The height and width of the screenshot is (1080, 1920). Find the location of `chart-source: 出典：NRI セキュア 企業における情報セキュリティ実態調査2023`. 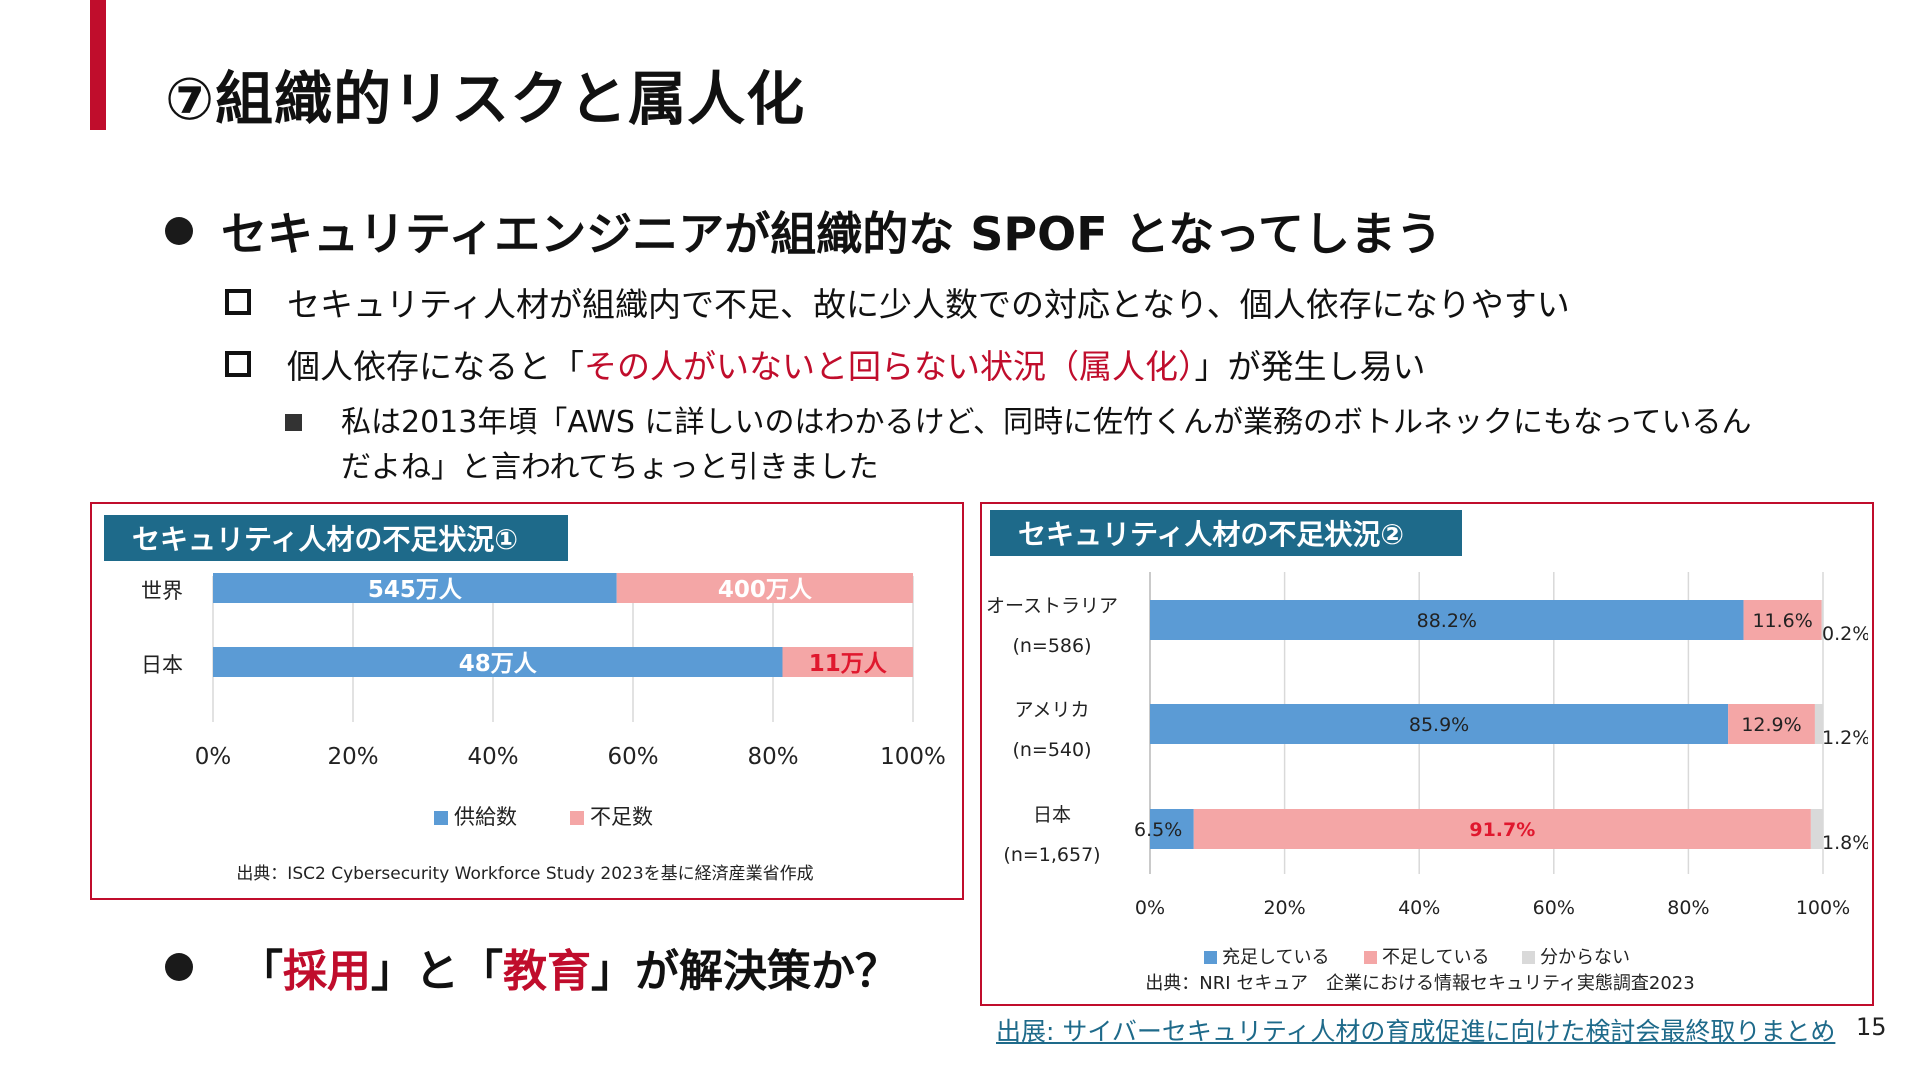

chart-source: 出典：NRI セキュア 企業における情報セキュリティ実態調査2023 is located at coordinates (1419, 983).